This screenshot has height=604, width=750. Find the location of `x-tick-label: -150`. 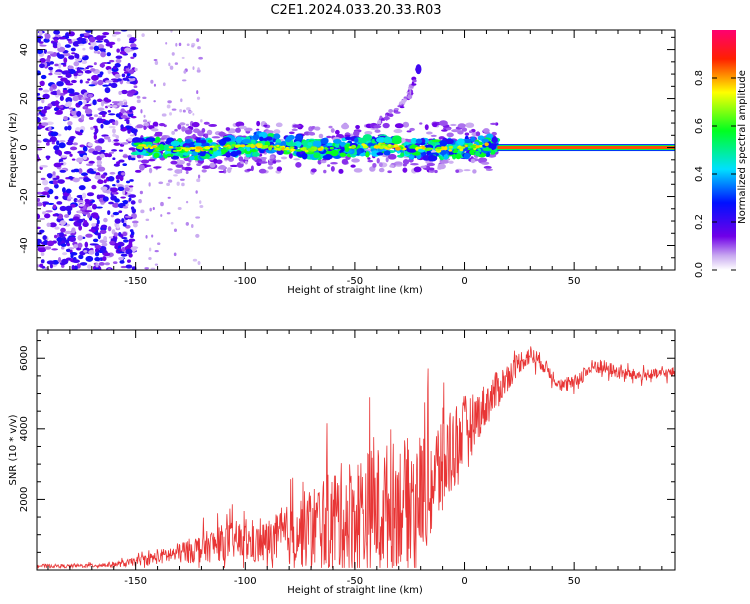

x-tick-label: -150 is located at coordinates (135, 281).